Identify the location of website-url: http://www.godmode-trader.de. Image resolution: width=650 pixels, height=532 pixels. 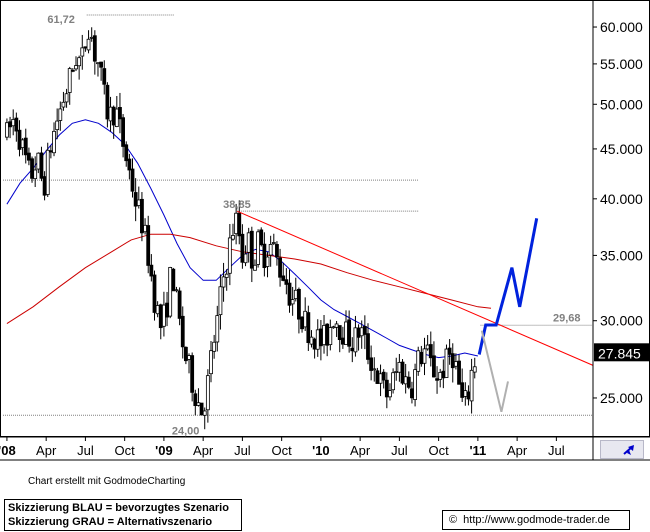
(536, 520).